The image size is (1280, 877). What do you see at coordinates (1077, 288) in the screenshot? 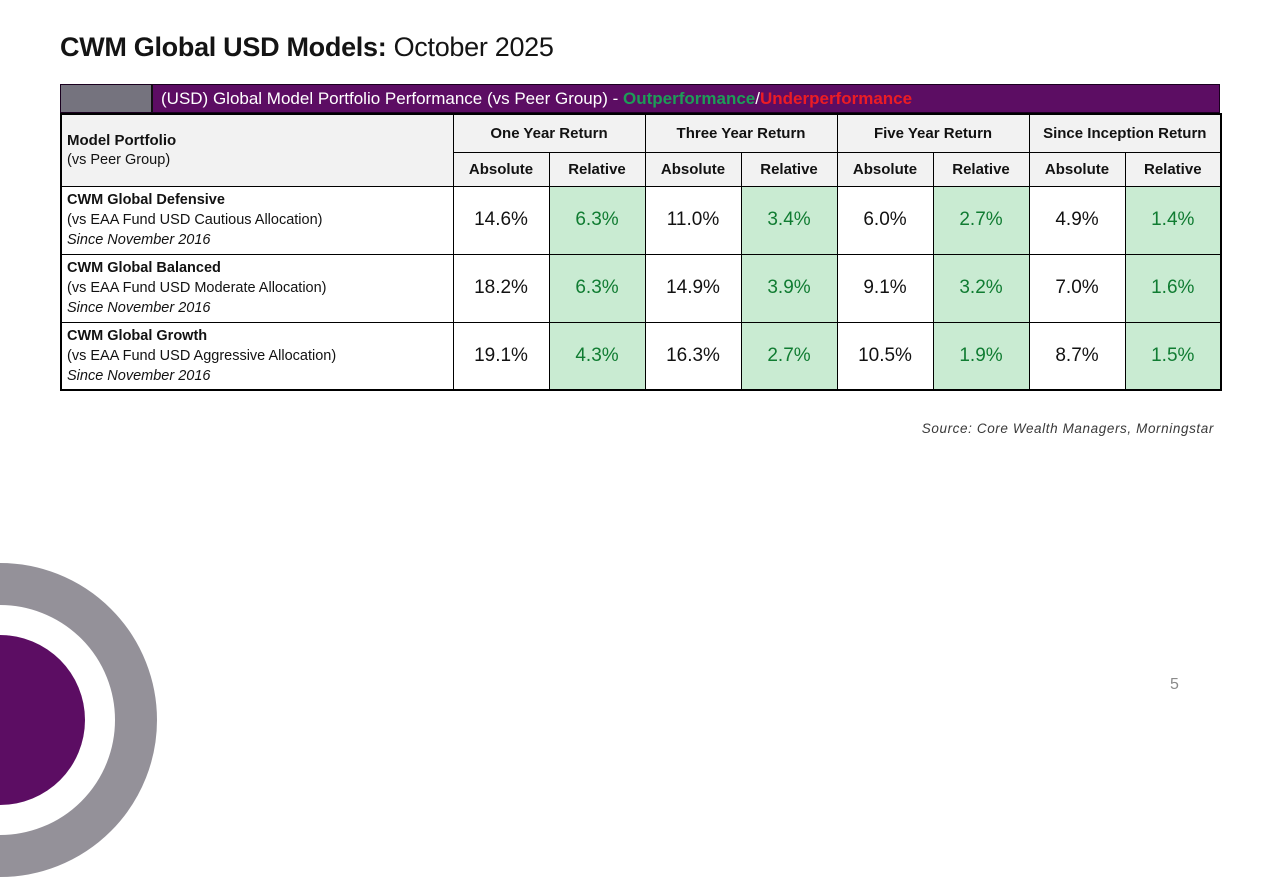
I see `cell-absolute: 7.0%` at bounding box center [1077, 288].